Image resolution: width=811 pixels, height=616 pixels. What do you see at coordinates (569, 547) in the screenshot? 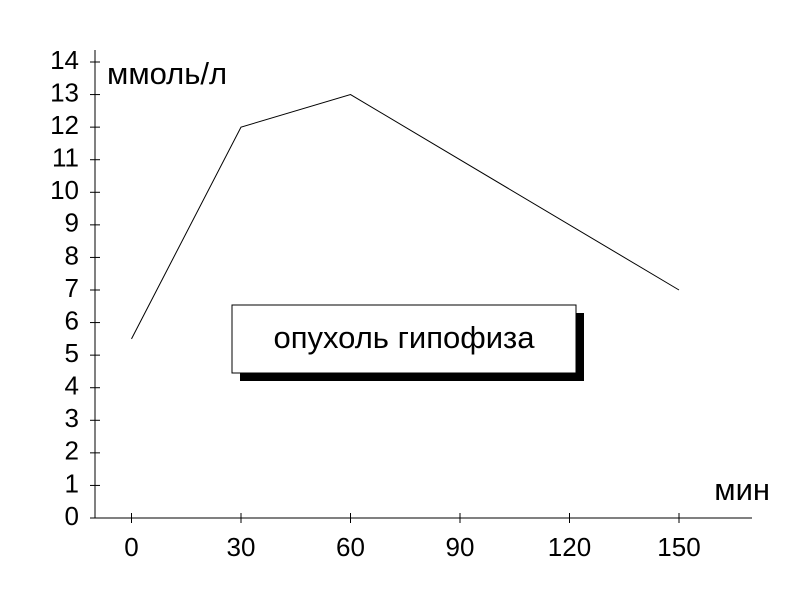
I see `x-tick-label: 120` at bounding box center [569, 547].